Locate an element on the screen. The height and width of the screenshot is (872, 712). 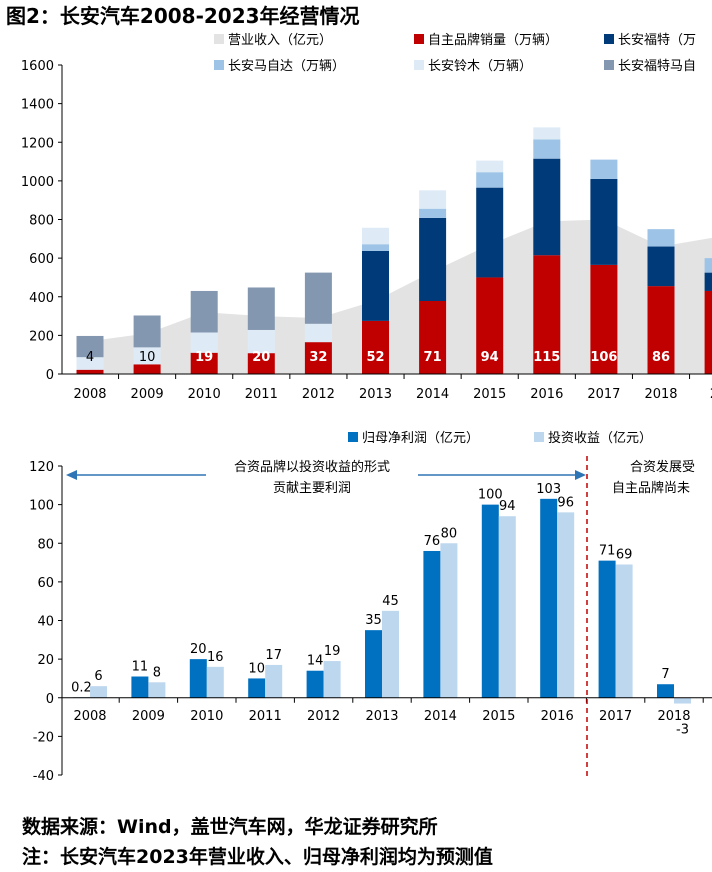
own-brand-data-label: 71 is located at coordinates (433, 357).